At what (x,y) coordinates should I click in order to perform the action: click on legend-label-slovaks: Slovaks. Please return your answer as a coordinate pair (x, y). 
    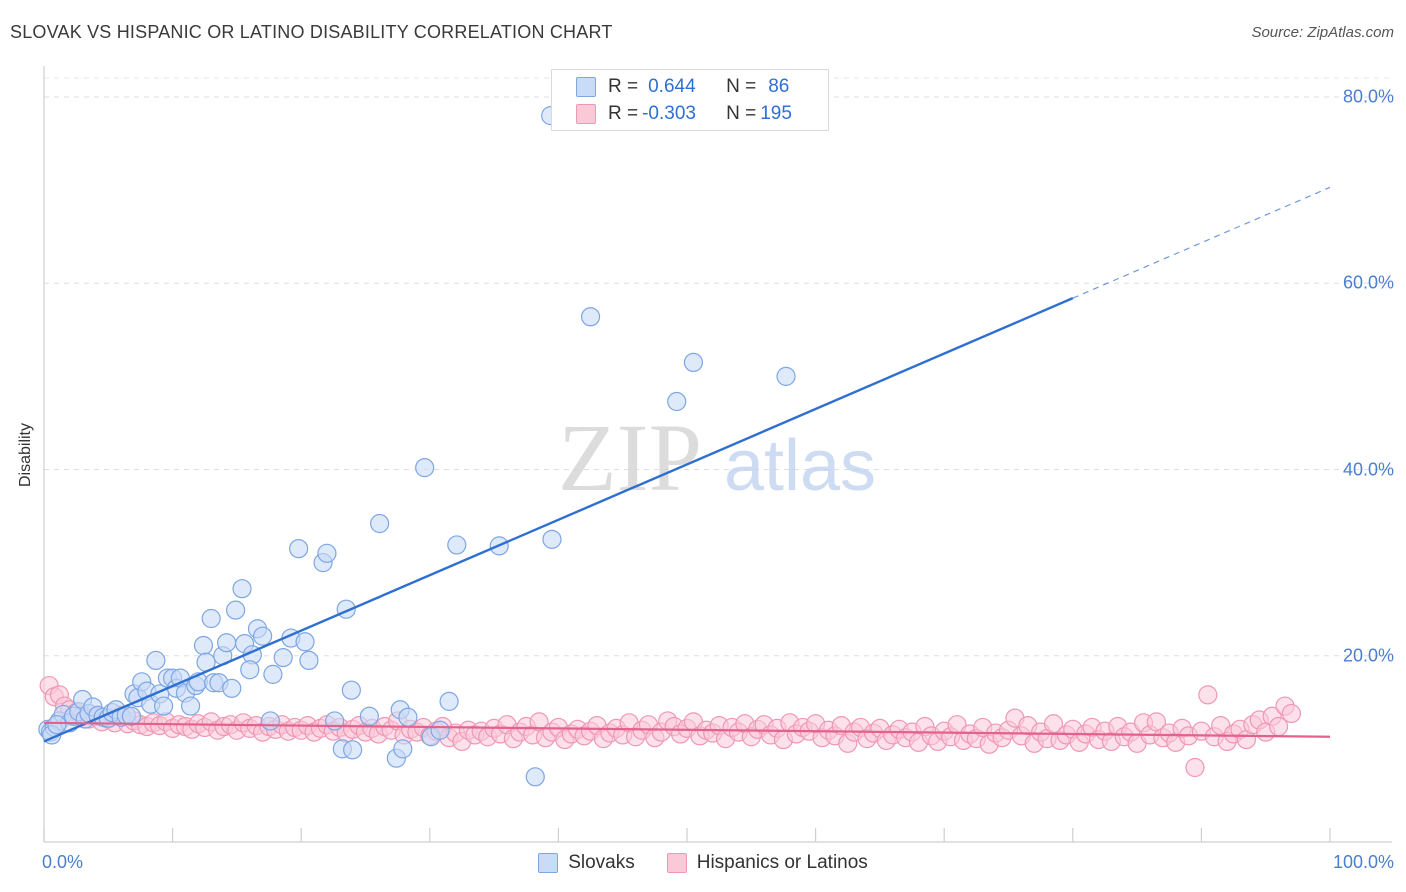
    Looking at the image, I should click on (601, 862).